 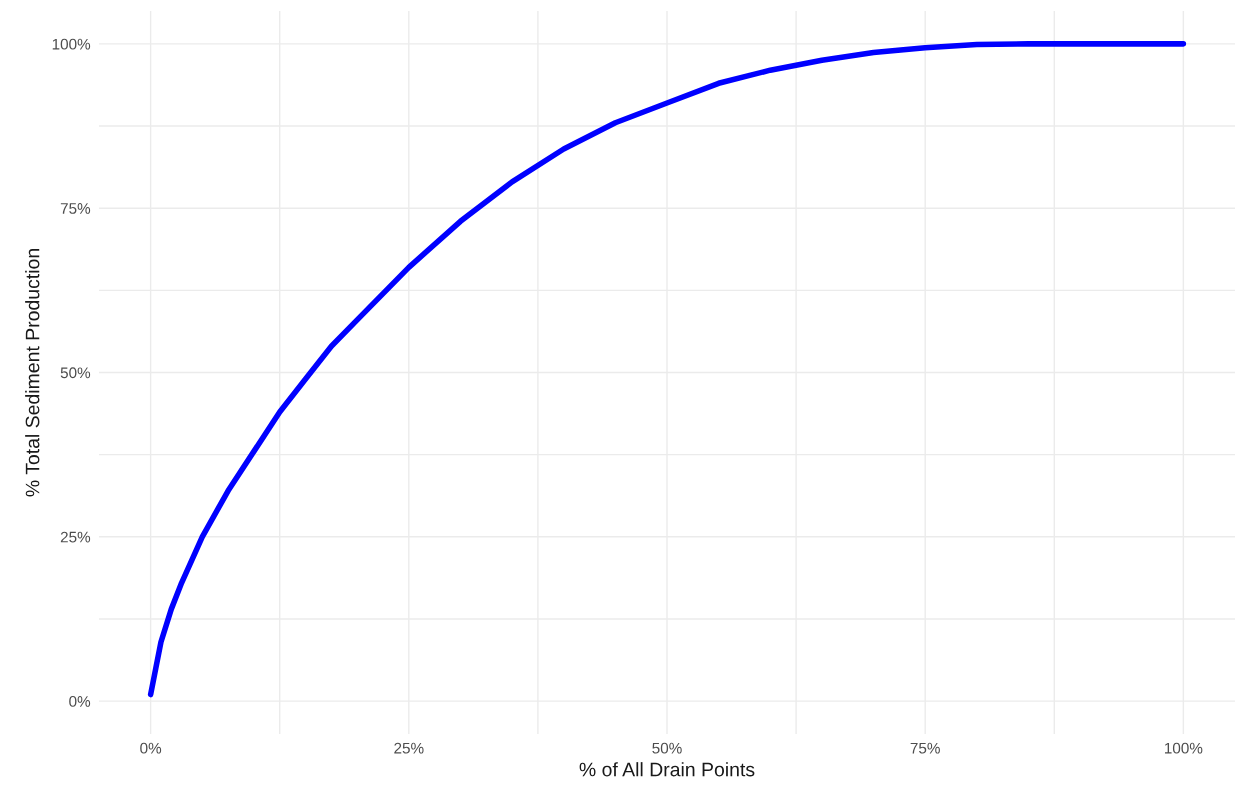 What do you see at coordinates (75, 537) in the screenshot?
I see `y-tick-label: 25%` at bounding box center [75, 537].